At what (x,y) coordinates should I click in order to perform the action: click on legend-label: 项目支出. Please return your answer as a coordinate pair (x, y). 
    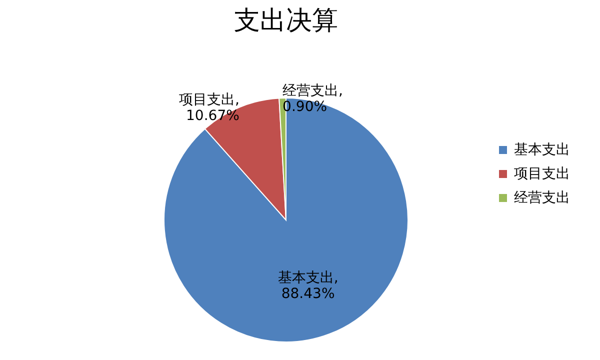
    Looking at the image, I should click on (542, 174).